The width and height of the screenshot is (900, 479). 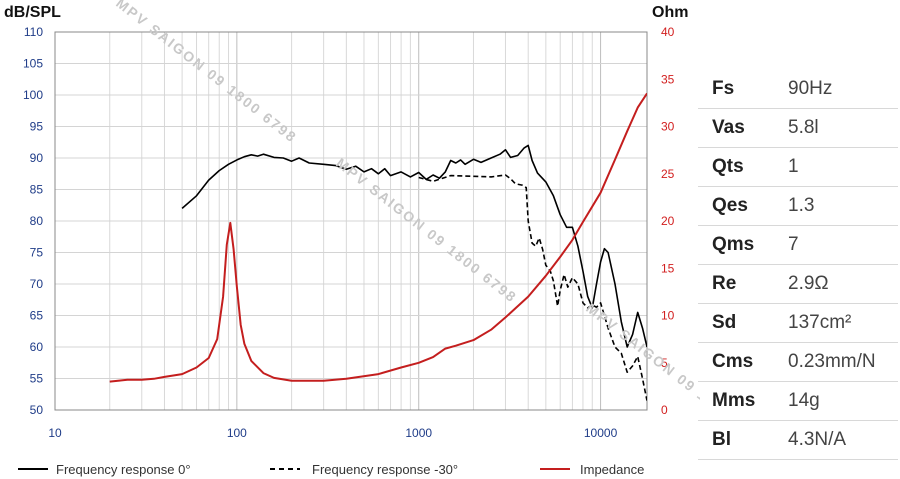 I want to click on left-tick-label: 105, so click(x=33, y=64).